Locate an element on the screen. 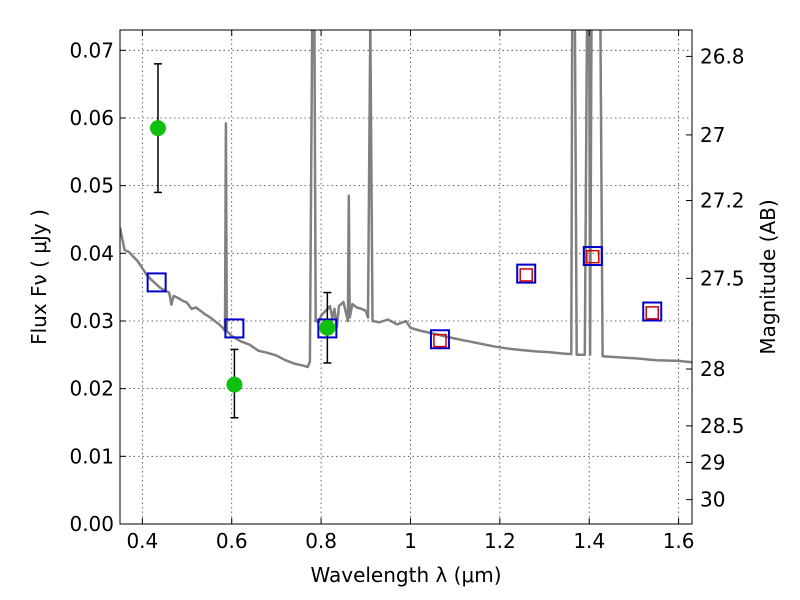 The image size is (800, 600). y-tick-label: 0.06 is located at coordinates (91, 118).